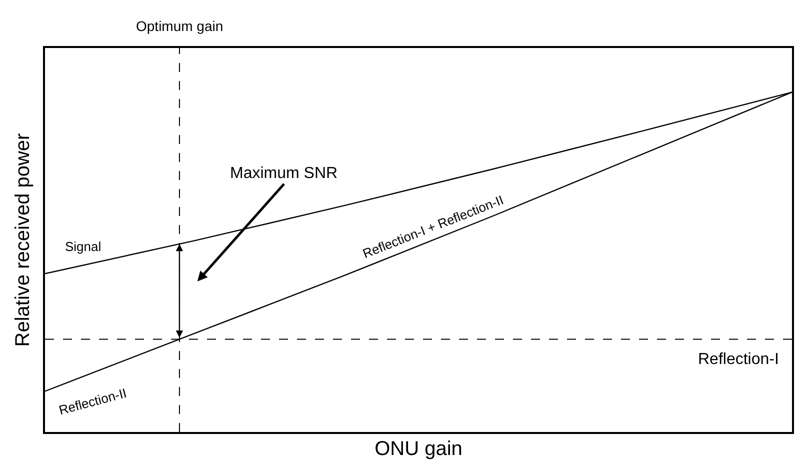 This screenshot has width=798, height=474. Describe the element at coordinates (738, 359) in the screenshot. I see `ref-line-label: Reflection-I` at that location.